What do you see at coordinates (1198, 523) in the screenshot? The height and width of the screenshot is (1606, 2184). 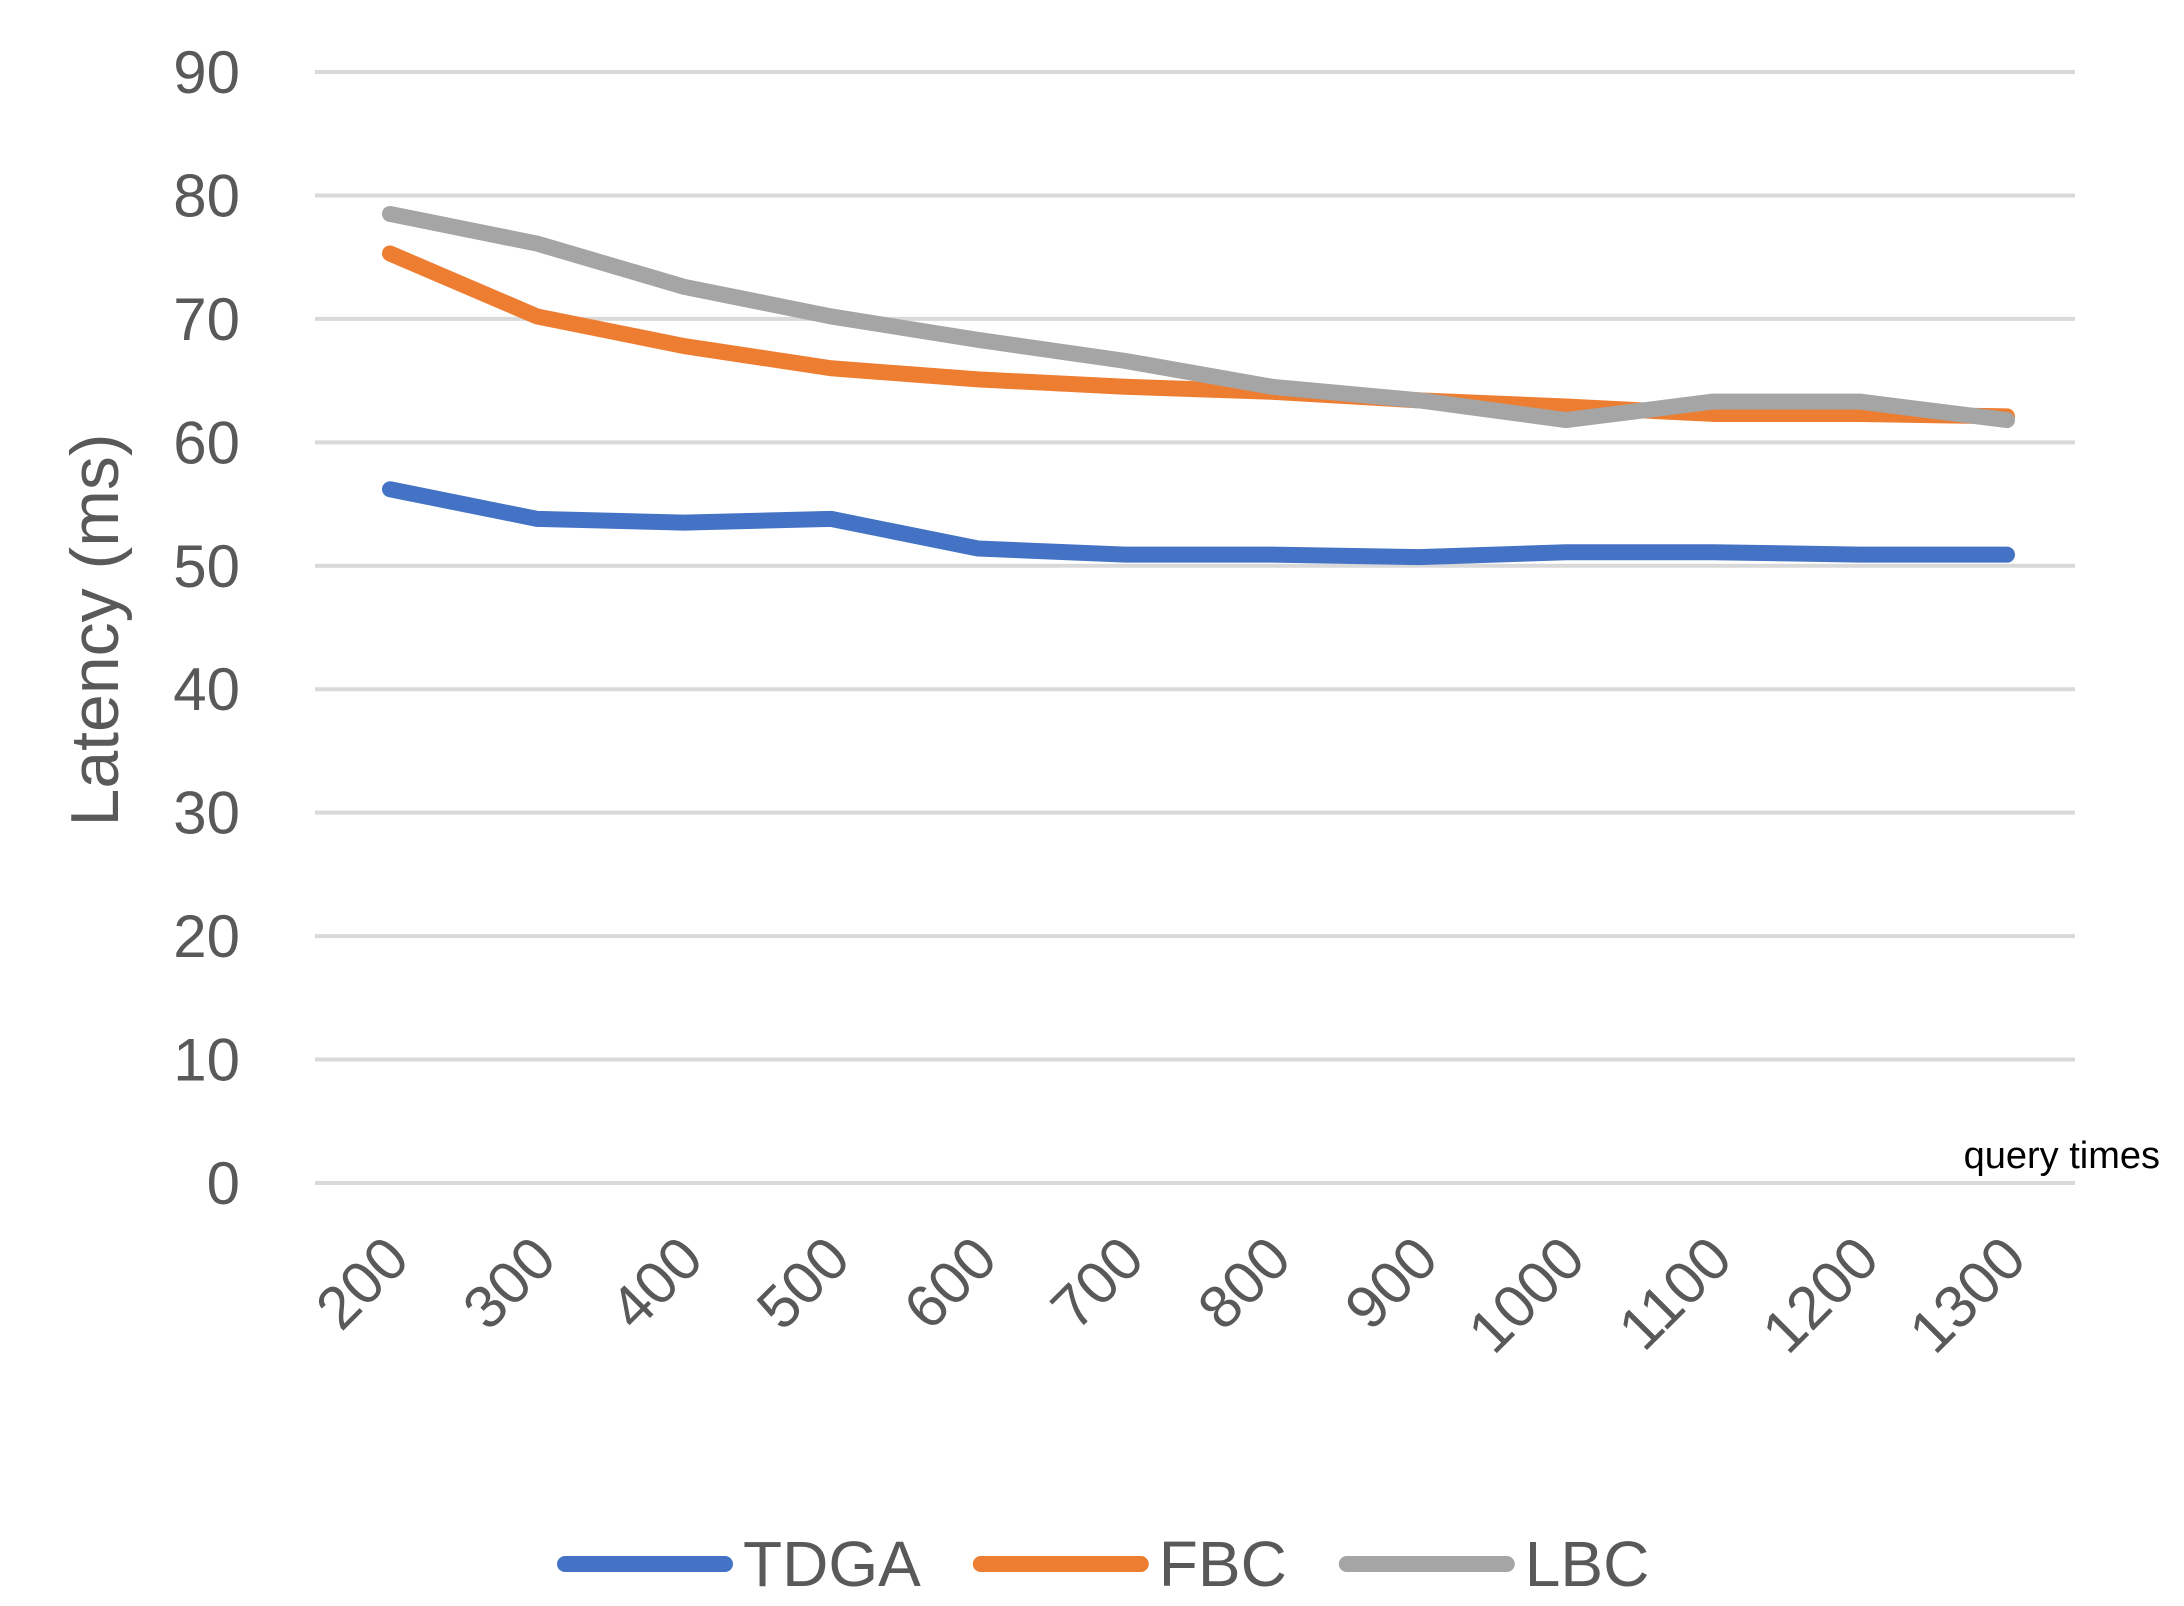 I see `series-line-tdga` at bounding box center [1198, 523].